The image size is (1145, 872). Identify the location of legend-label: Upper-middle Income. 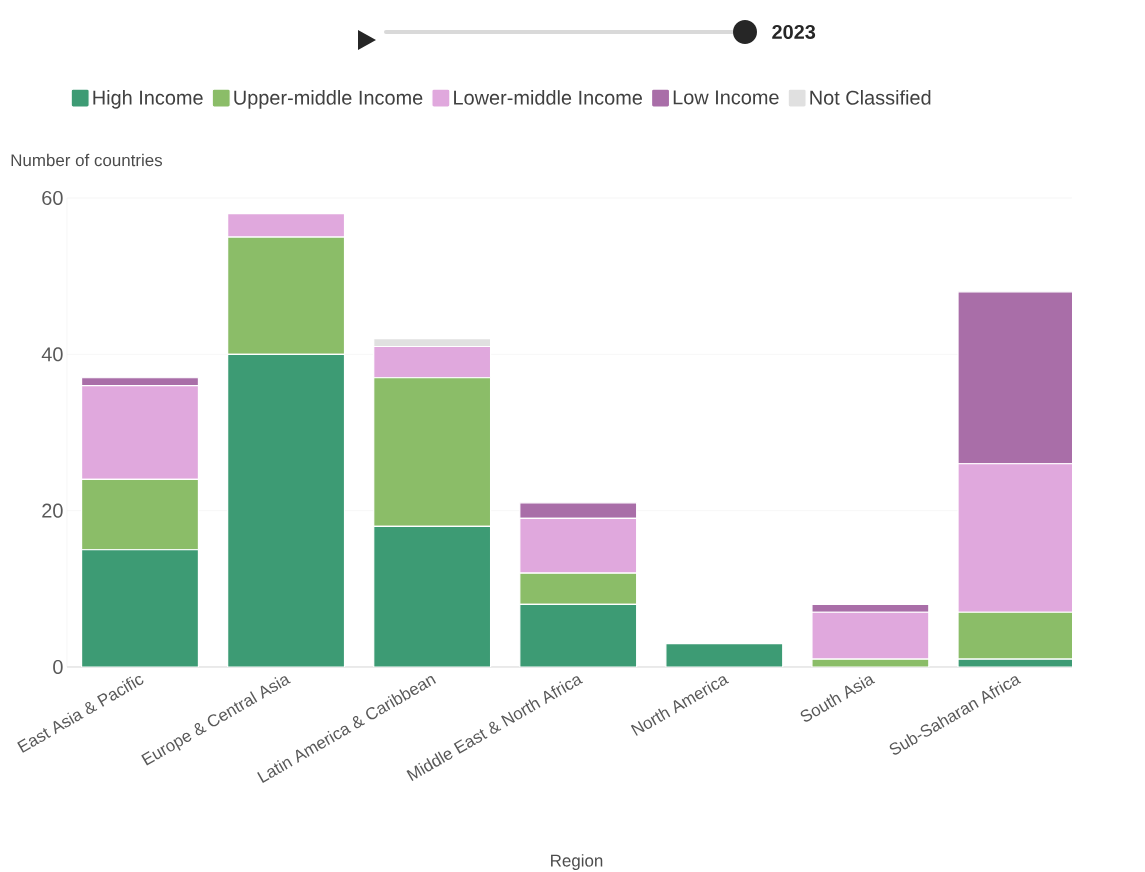
(328, 99).